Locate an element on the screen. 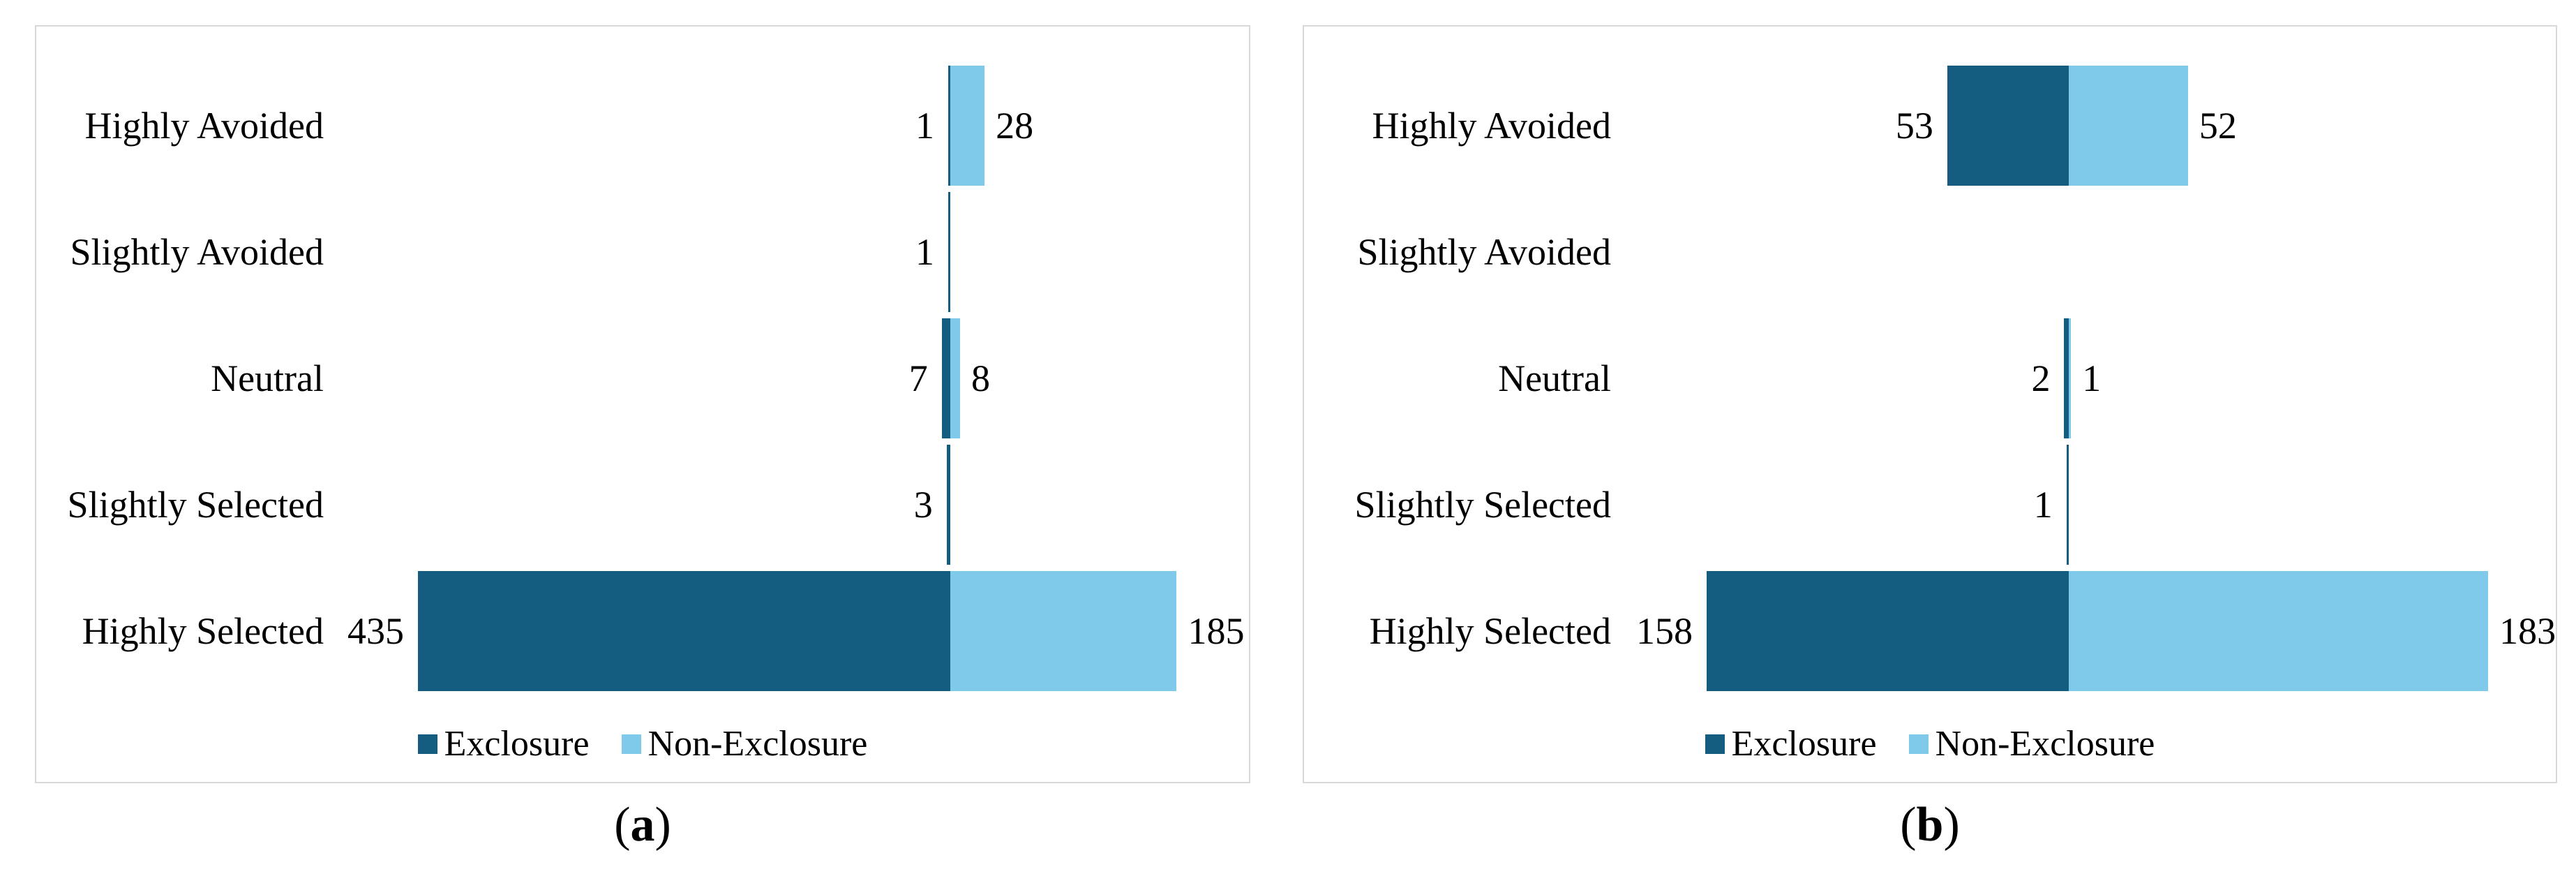  value-label-exclosure-highly-avoided: 1 is located at coordinates (925, 126).